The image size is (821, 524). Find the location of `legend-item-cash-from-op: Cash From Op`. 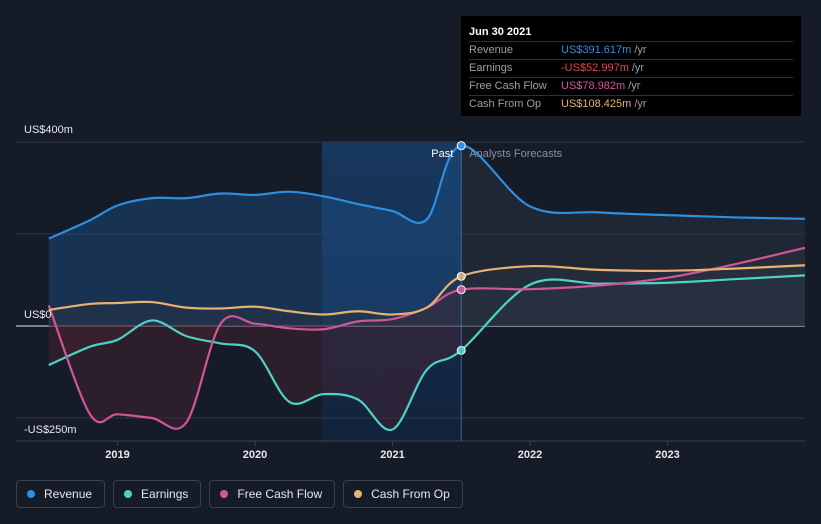

legend-item-cash-from-op: Cash From Op is located at coordinates (403, 494).